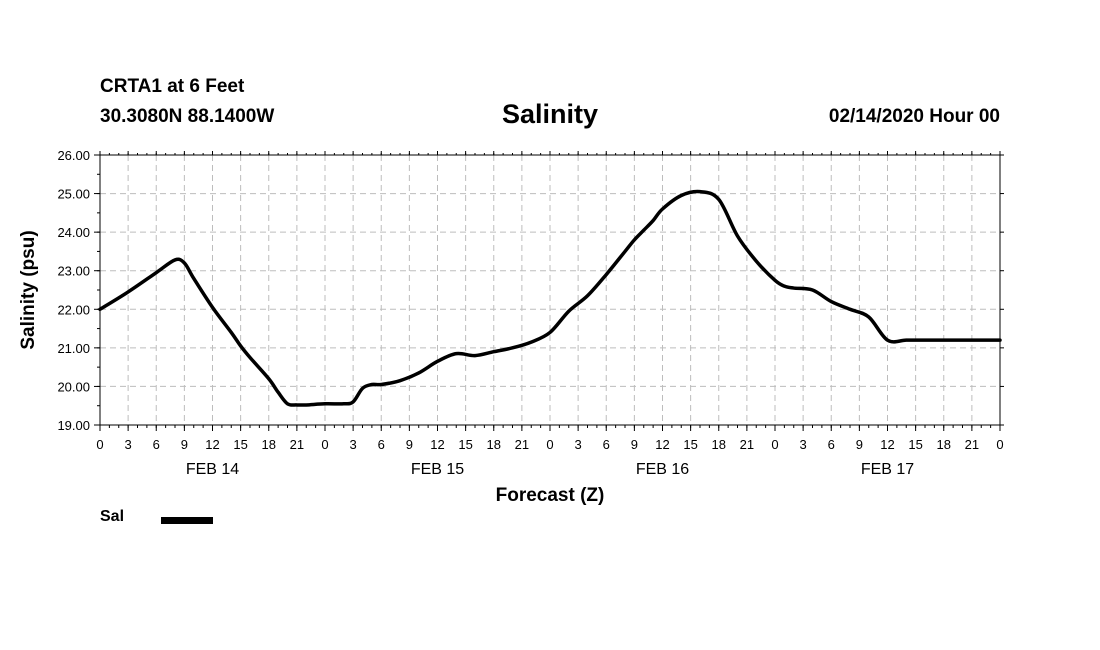  Describe the element at coordinates (73, 194) in the screenshot. I see `y-tick-label: 25.00` at that location.